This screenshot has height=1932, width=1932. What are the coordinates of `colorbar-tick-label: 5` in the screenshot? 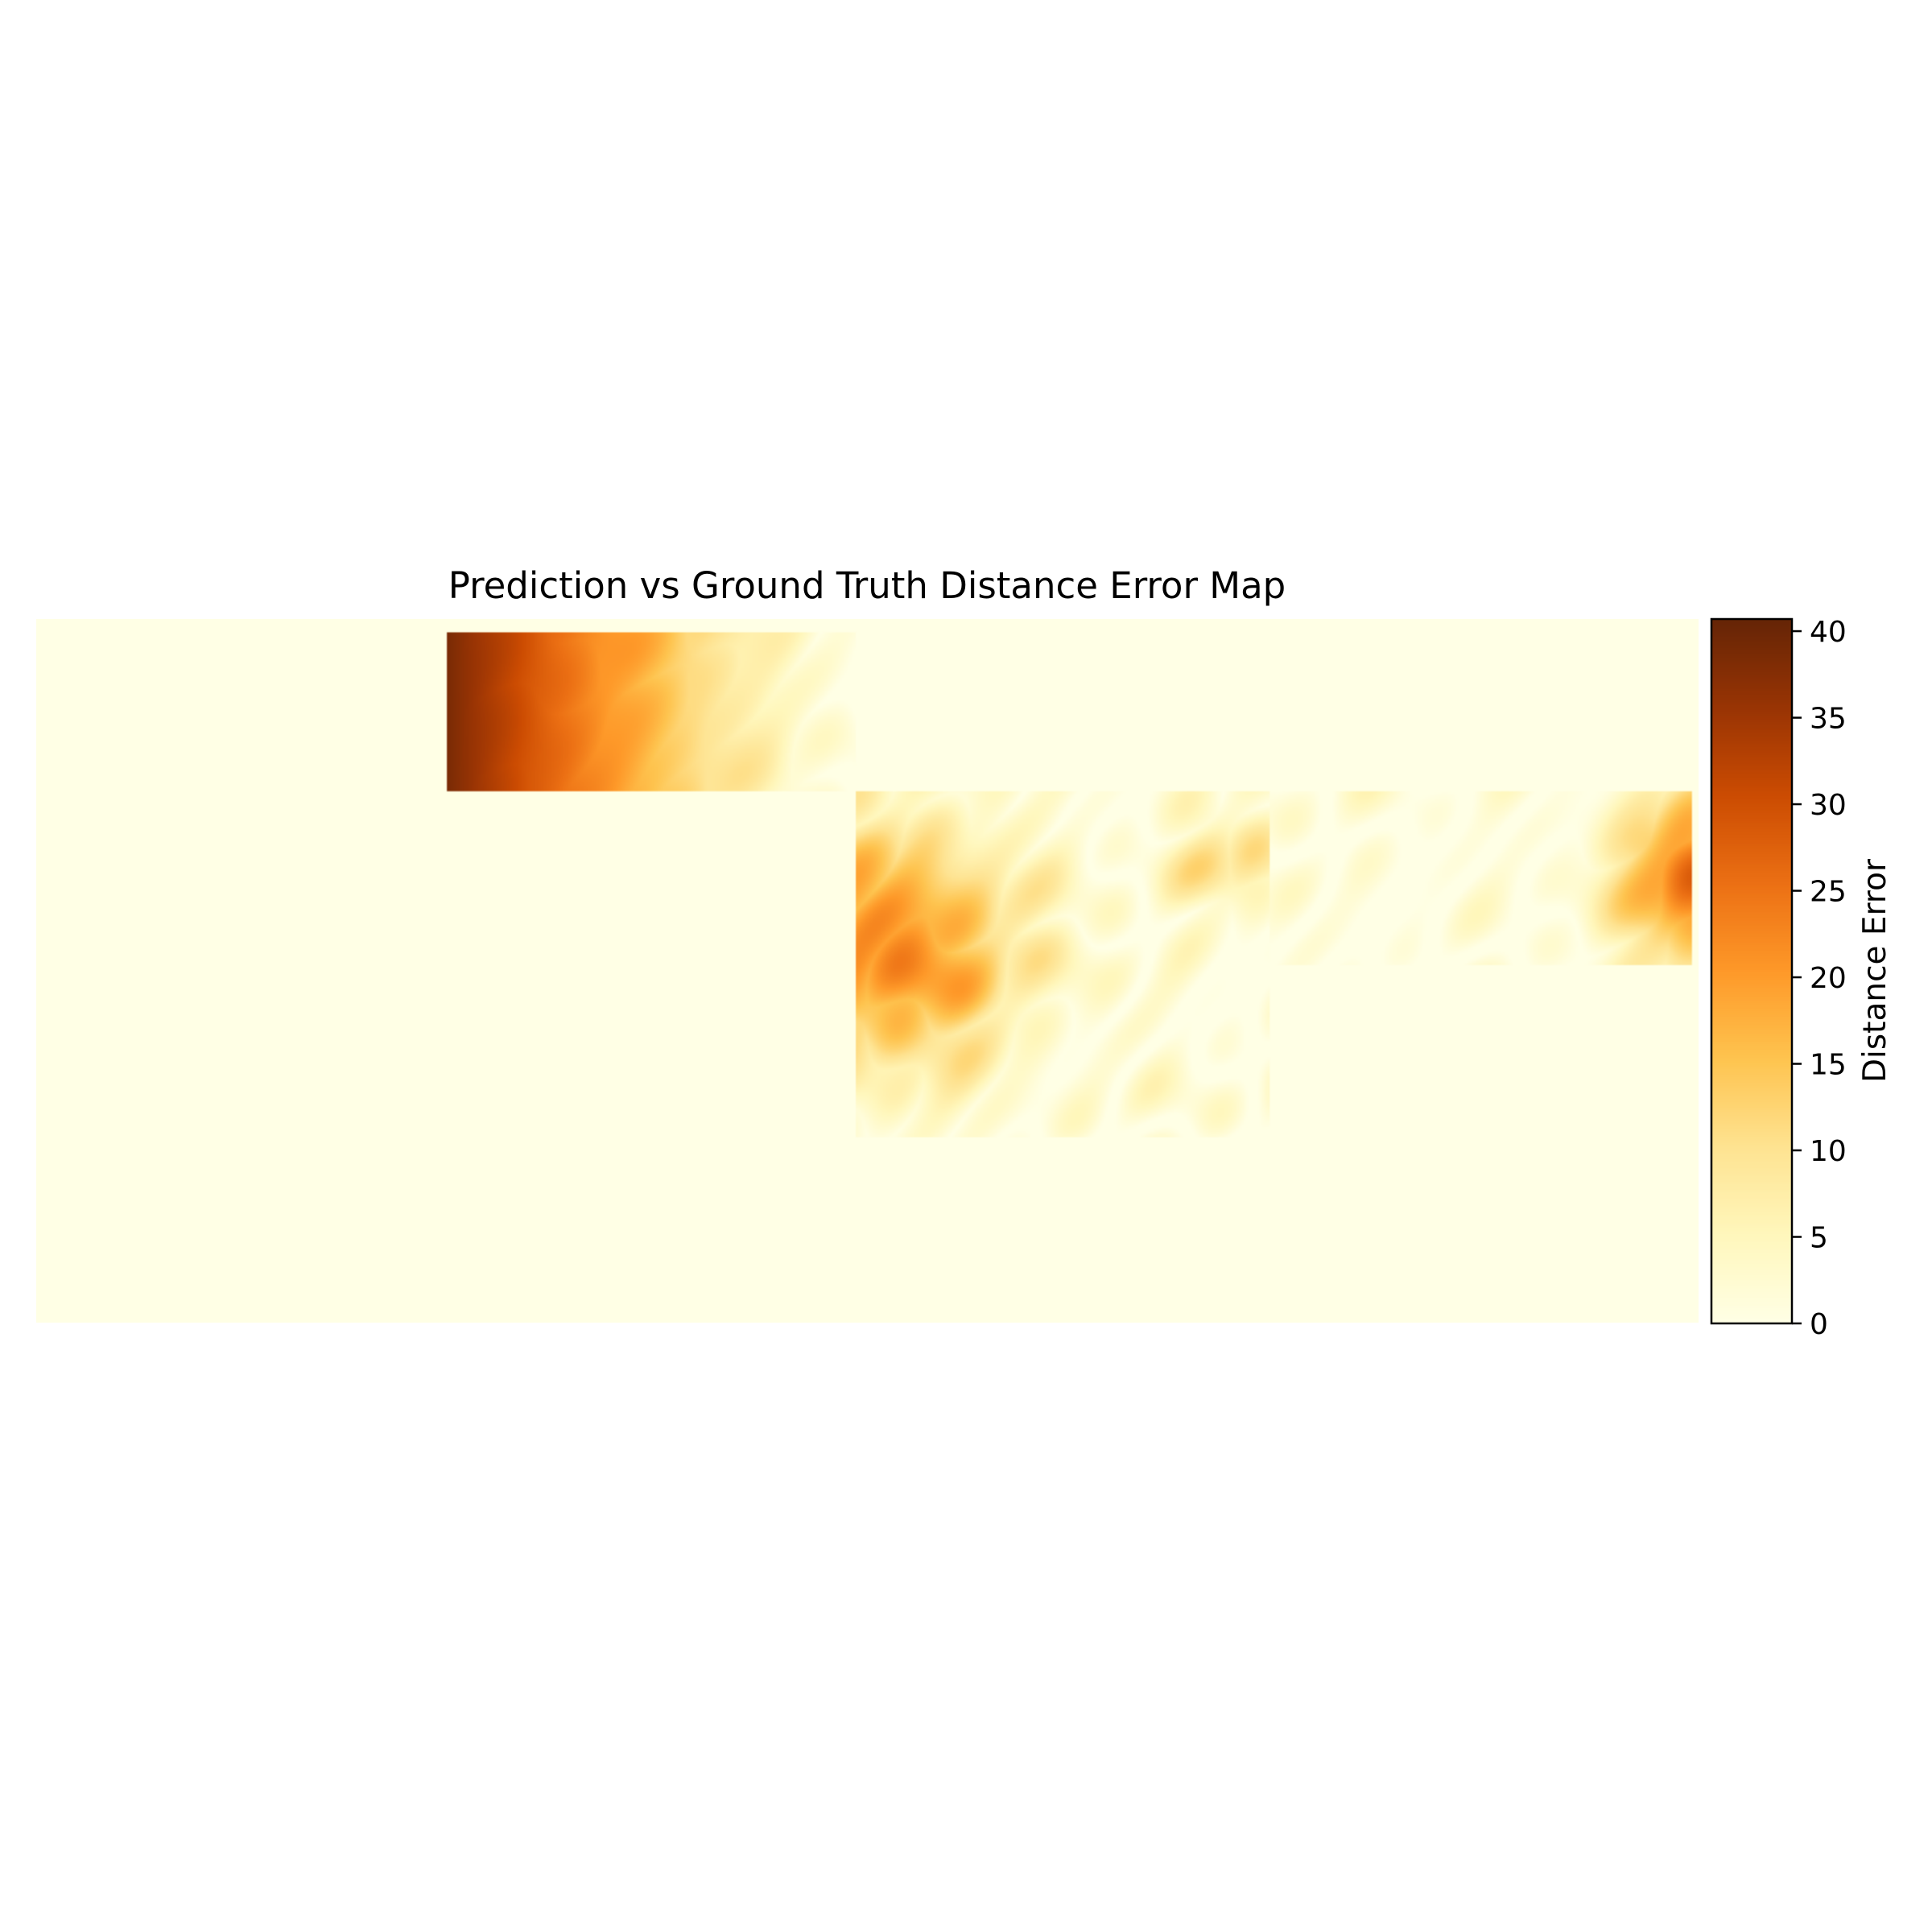 It's located at (1819, 1238).